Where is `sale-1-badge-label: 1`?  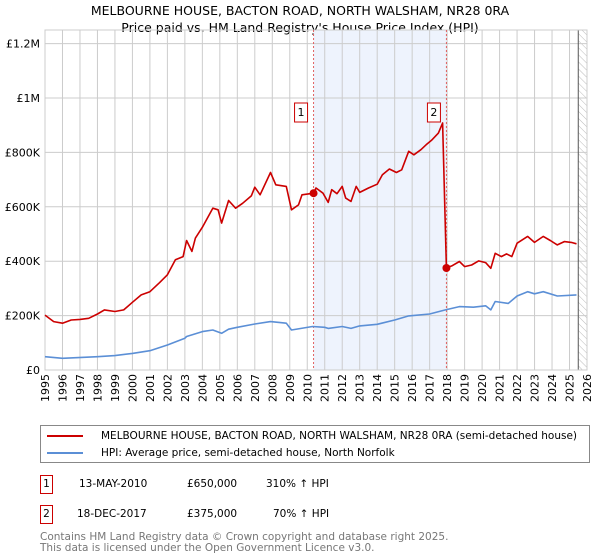
sale-1-badge-label: 1 is located at coordinates (301, 112).